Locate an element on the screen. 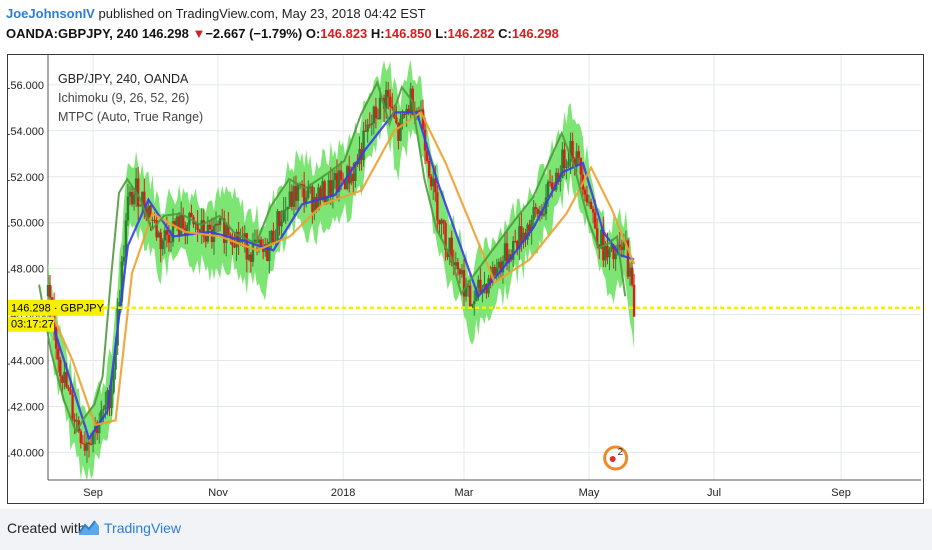 This screenshot has width=932, height=550. open-label: O: is located at coordinates (313, 33).